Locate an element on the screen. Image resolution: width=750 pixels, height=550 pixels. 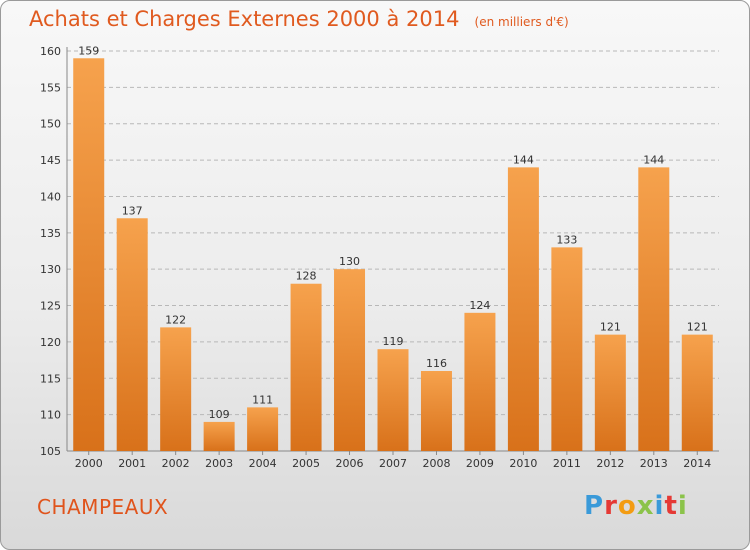
data-label: 137 is located at coordinates (132, 210).